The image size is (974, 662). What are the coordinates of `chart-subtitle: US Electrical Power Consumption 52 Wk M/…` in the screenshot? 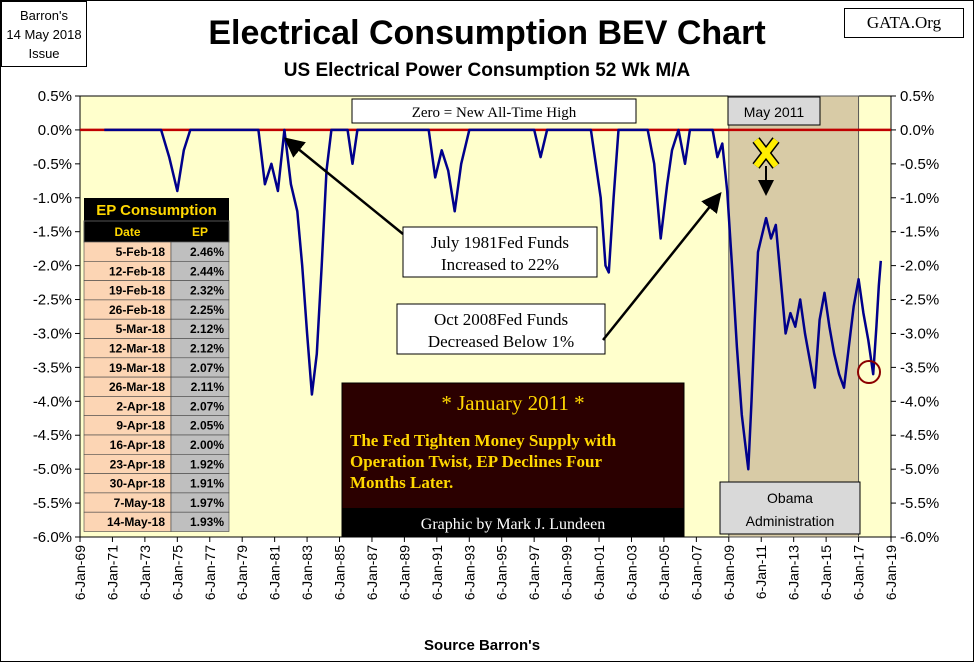 It's located at (487, 70).